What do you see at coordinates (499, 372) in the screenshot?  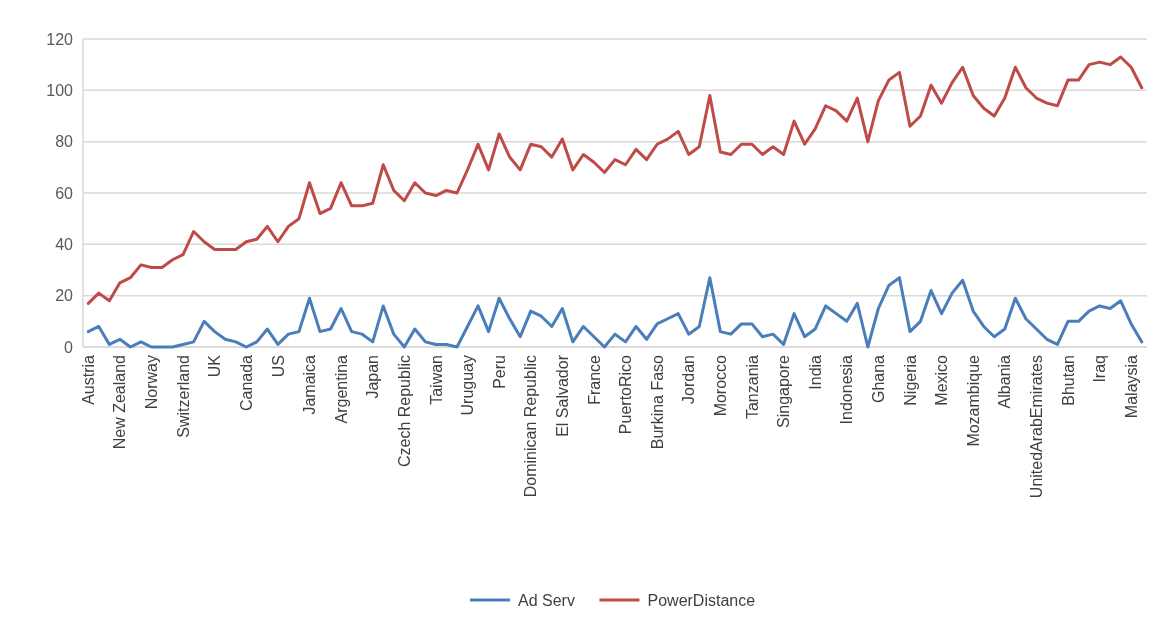 I see `x-tick-label: Peru` at bounding box center [499, 372].